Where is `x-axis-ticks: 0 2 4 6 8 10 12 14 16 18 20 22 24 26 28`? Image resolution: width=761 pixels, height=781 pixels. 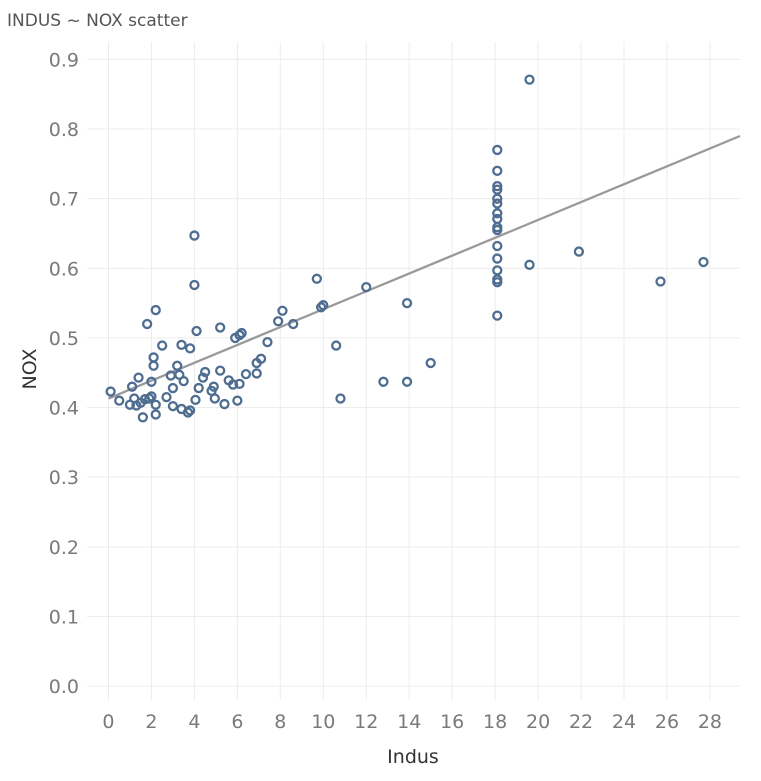 x-axis-ticks: 0 2 4 6 8 10 12 14 16 18 20 22 24 26 28 is located at coordinates (412, 722).